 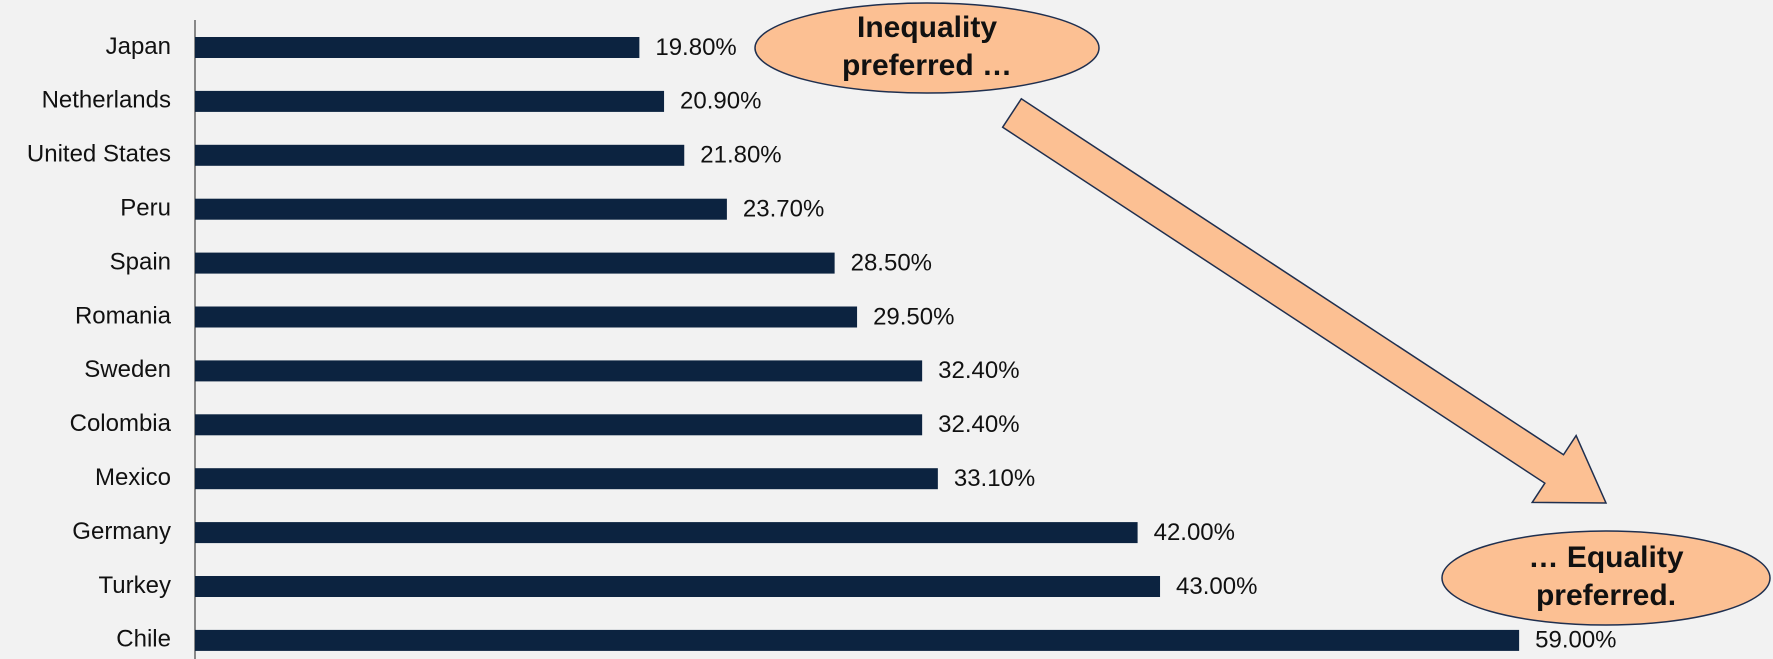 What do you see at coordinates (1605, 557) in the screenshot?
I see `callout-text: … Equality` at bounding box center [1605, 557].